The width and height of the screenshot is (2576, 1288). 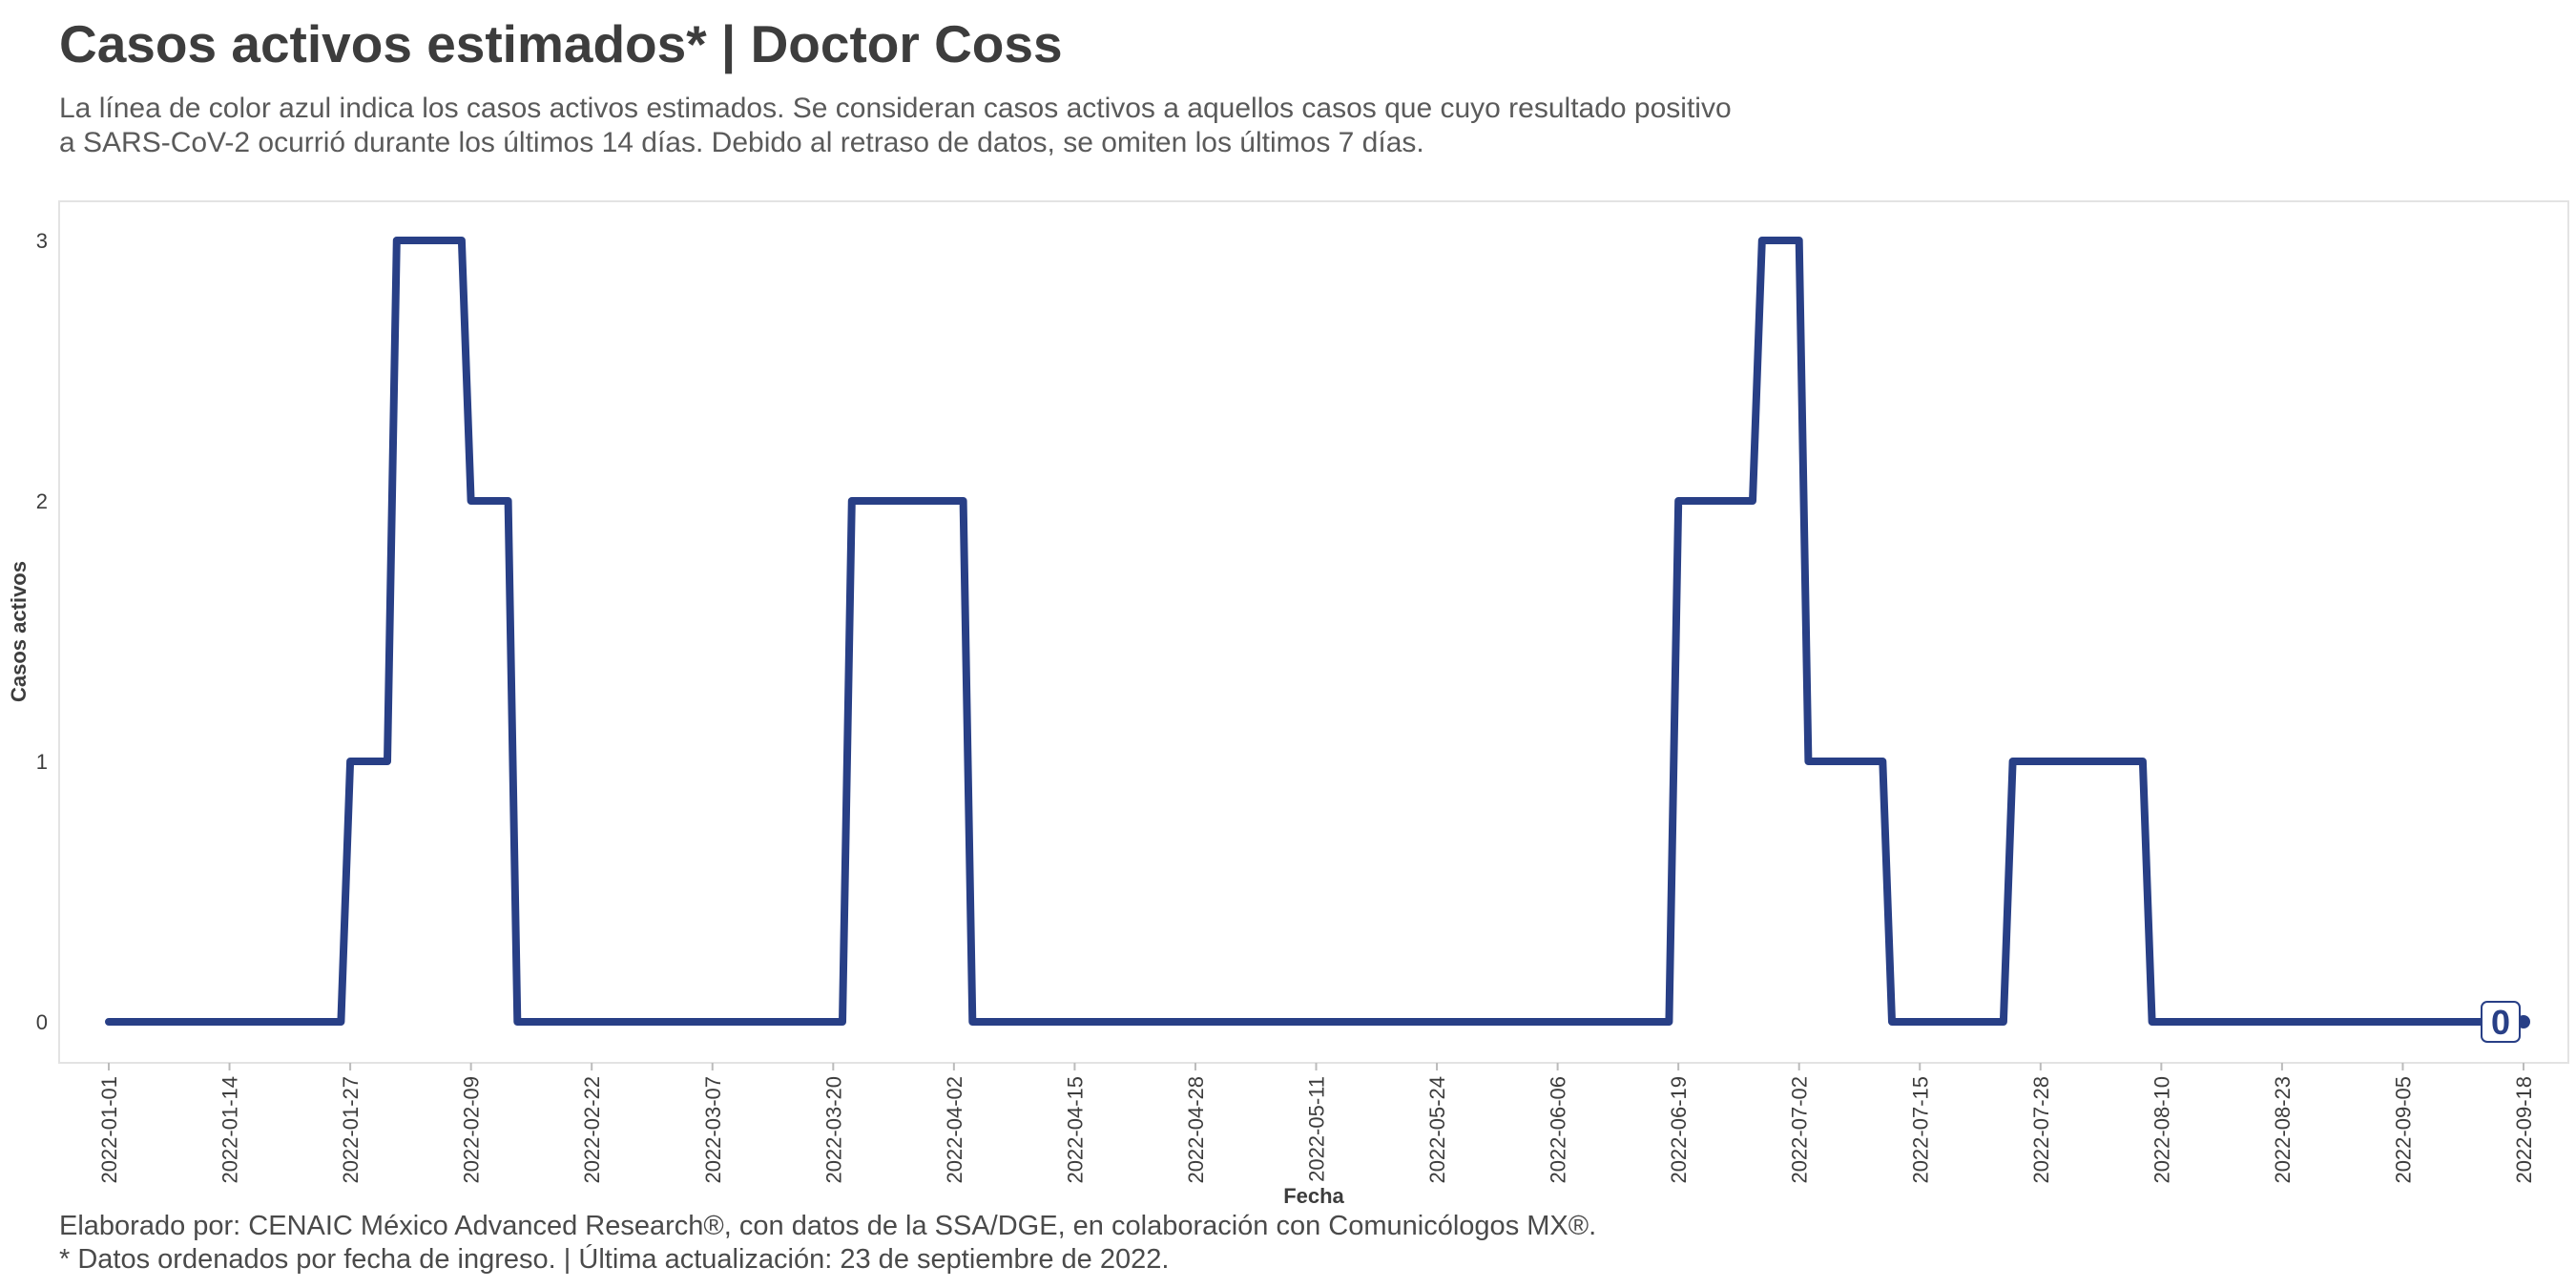 I want to click on x-tick-label: 2022-07-02, so click(x=1800, y=1130).